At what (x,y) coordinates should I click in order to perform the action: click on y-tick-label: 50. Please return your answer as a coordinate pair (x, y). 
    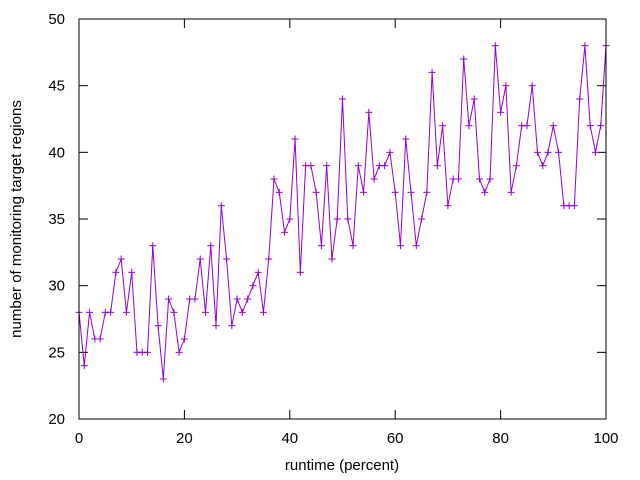
    Looking at the image, I should click on (56, 19).